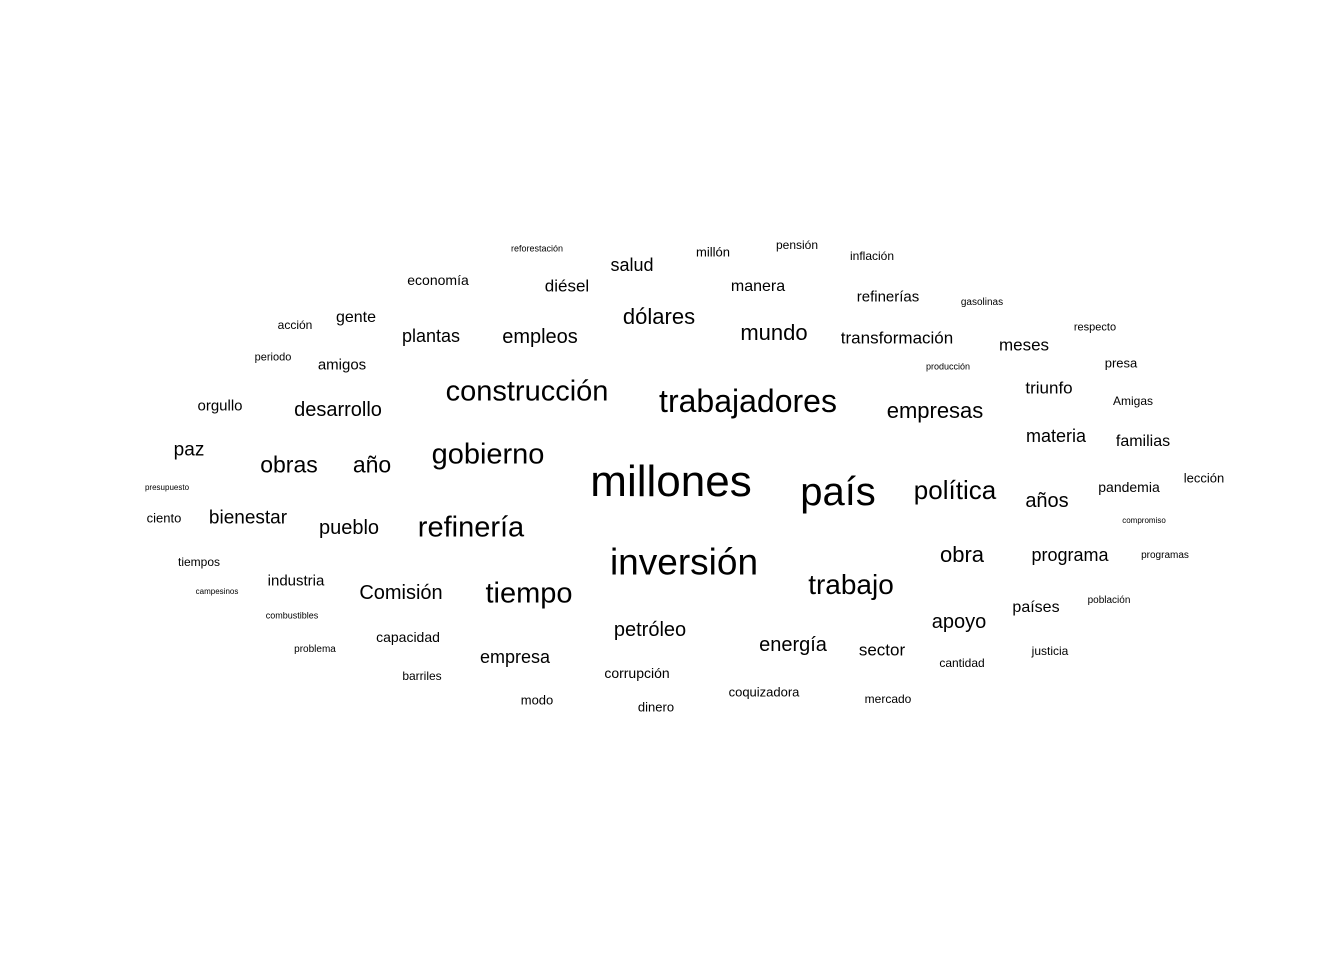 Image resolution: width=1344 pixels, height=960 pixels. I want to click on word-cloud-word: tiempos, so click(199, 562).